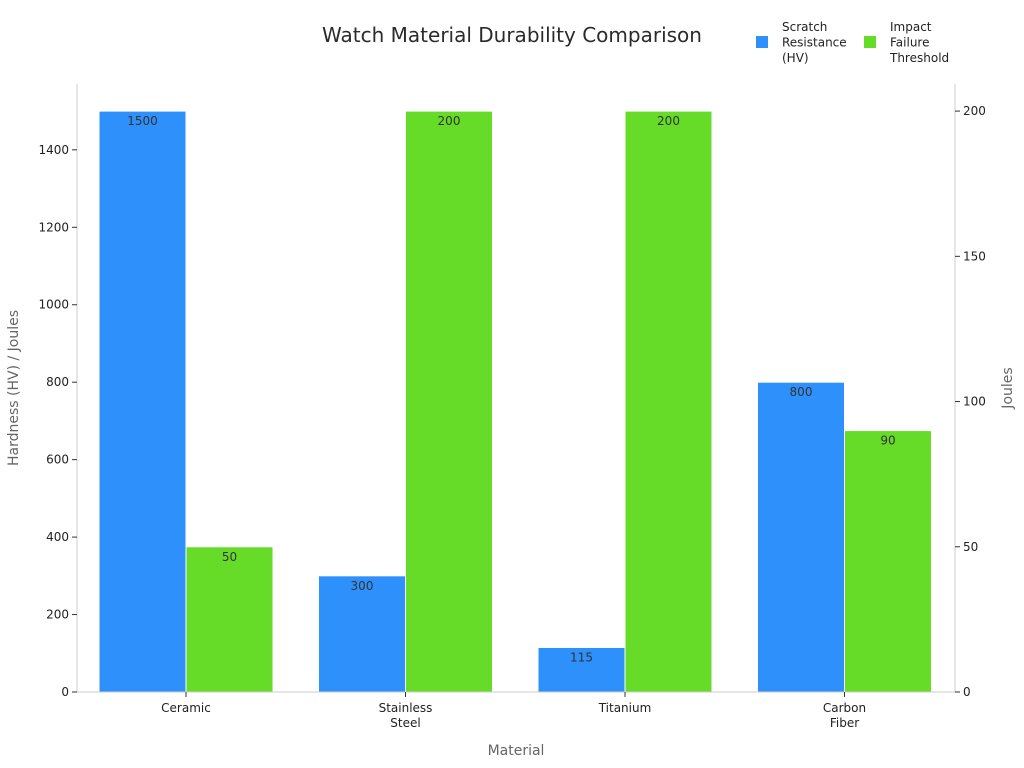 The height and width of the screenshot is (768, 1024). I want to click on legend-item-1: Impact Failure Threshold, so click(906, 42).